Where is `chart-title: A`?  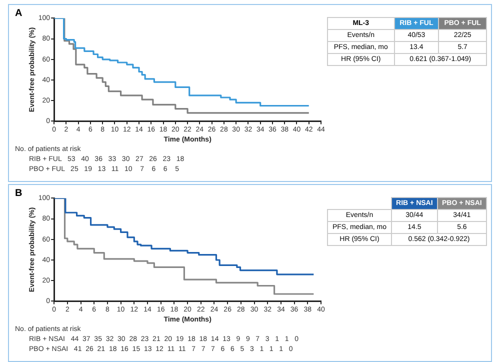 chart-title: A is located at coordinates (18, 13).